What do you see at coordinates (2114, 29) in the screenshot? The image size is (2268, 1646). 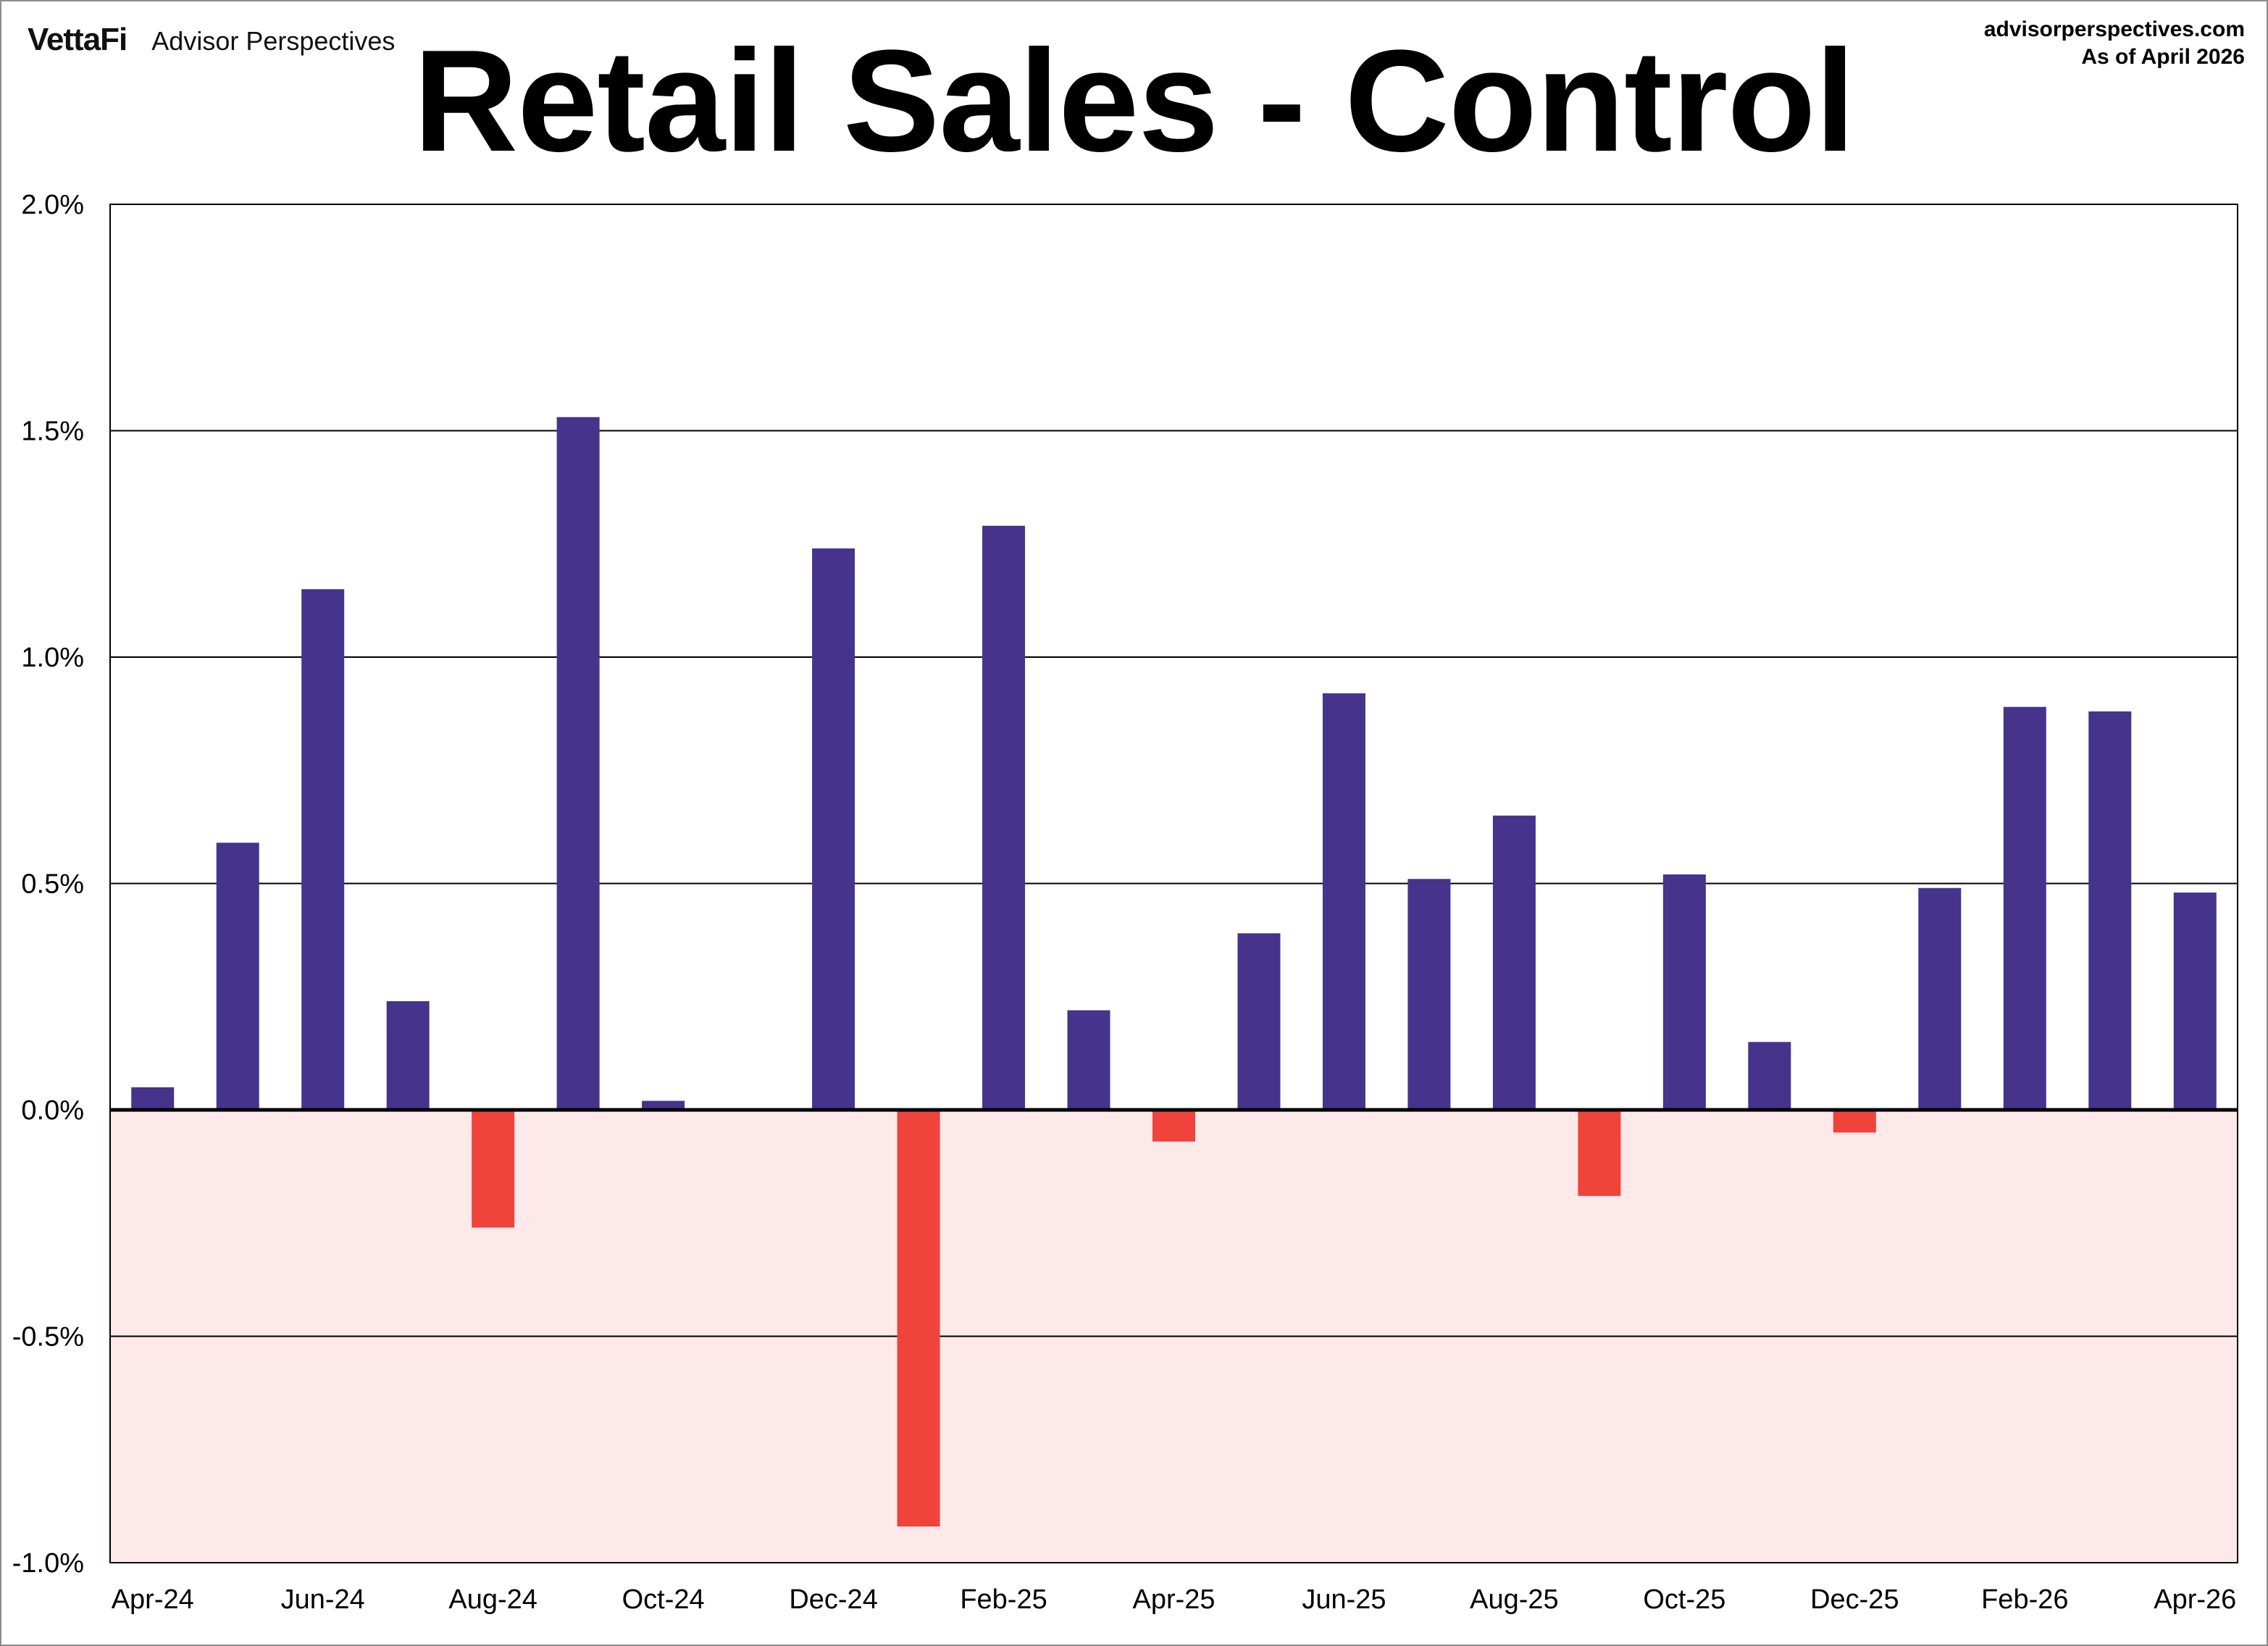 I see `source-site: advisorperspectives.com` at bounding box center [2114, 29].